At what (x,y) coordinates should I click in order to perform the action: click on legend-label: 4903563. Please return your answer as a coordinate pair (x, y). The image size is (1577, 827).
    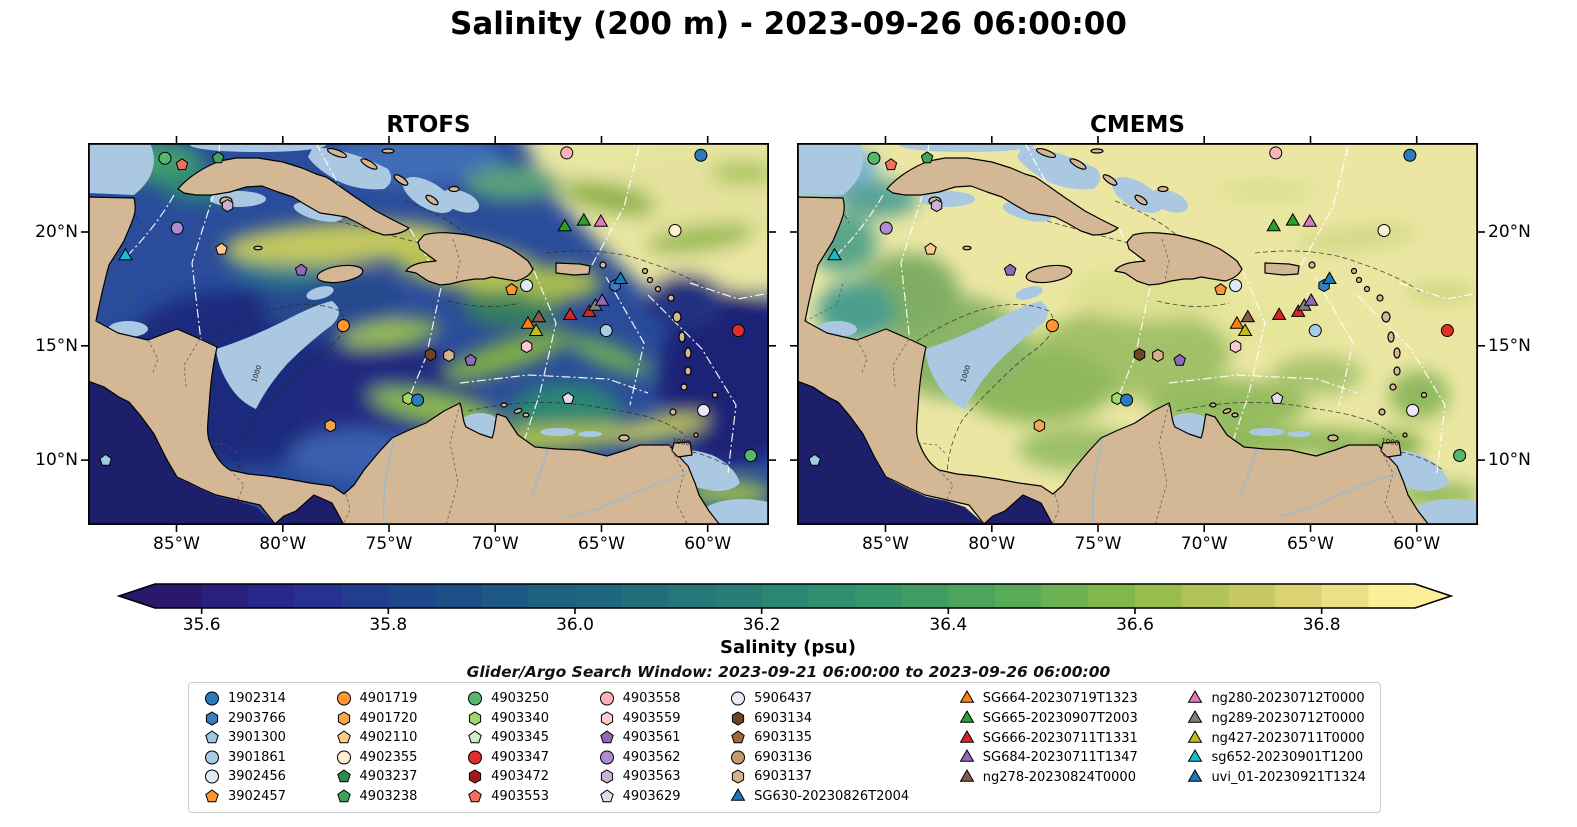
    Looking at the image, I should click on (651, 777).